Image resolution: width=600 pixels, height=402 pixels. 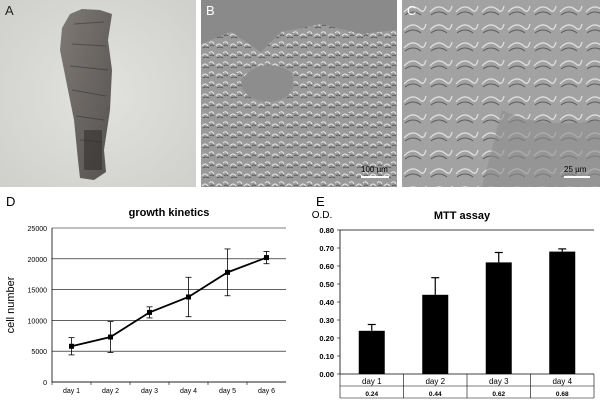 I want to click on chart-d-ytick-label: 25000, so click(x=38, y=229).